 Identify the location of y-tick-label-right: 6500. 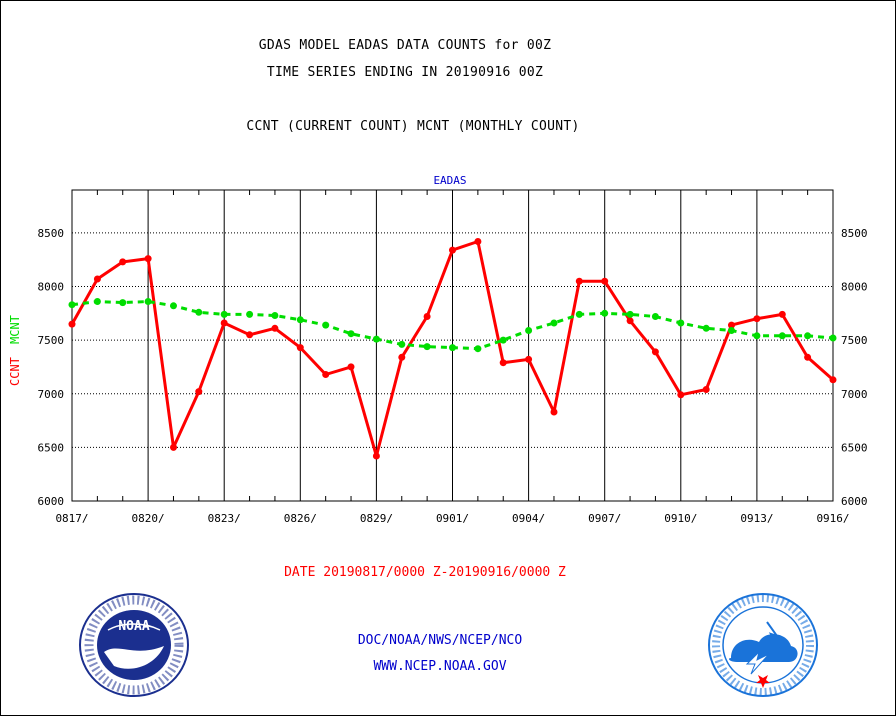
(854, 447).